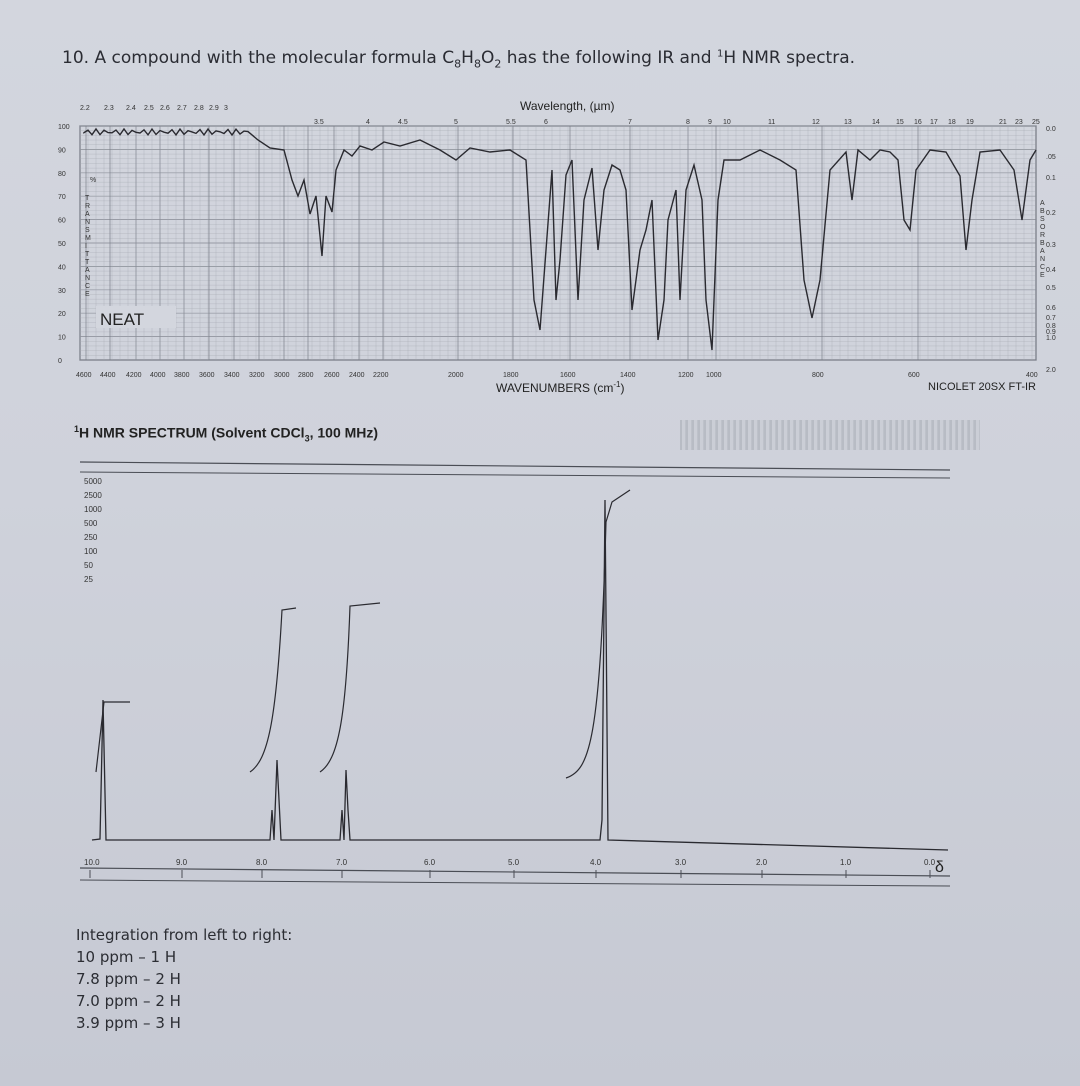 The image size is (1080, 1086). I want to click on ir-absorbance-tick: 0.7, so click(1051, 318).